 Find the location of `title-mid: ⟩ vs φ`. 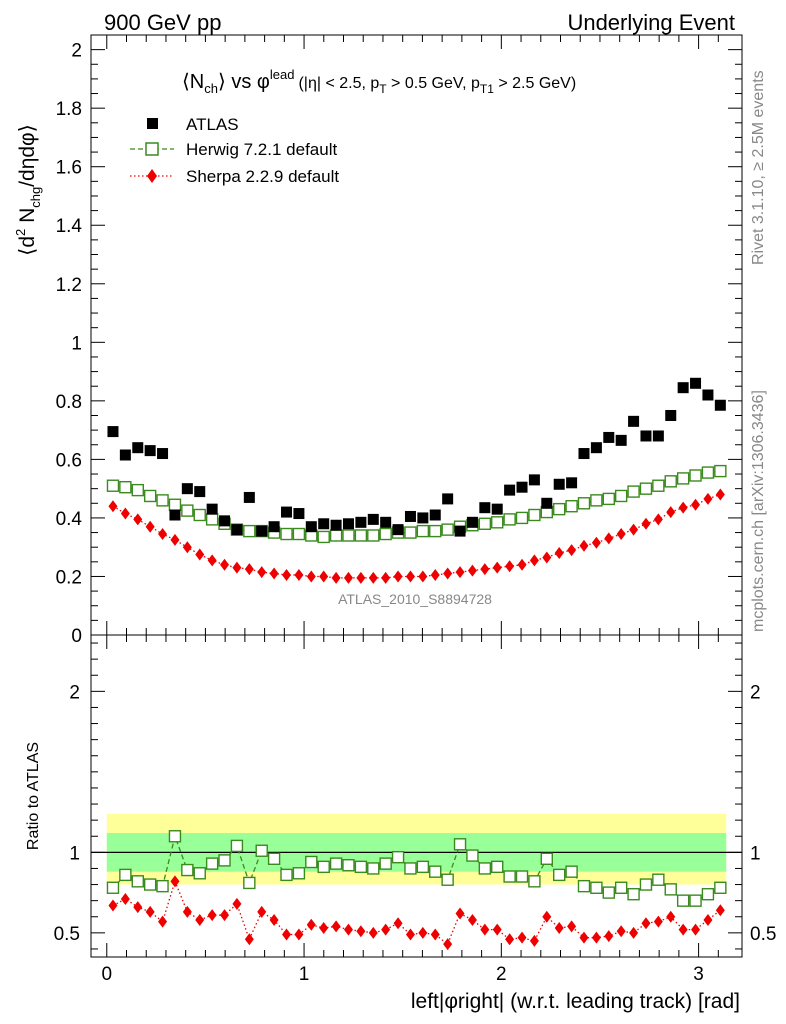

title-mid: ⟩ vs φ is located at coordinates (244, 82).